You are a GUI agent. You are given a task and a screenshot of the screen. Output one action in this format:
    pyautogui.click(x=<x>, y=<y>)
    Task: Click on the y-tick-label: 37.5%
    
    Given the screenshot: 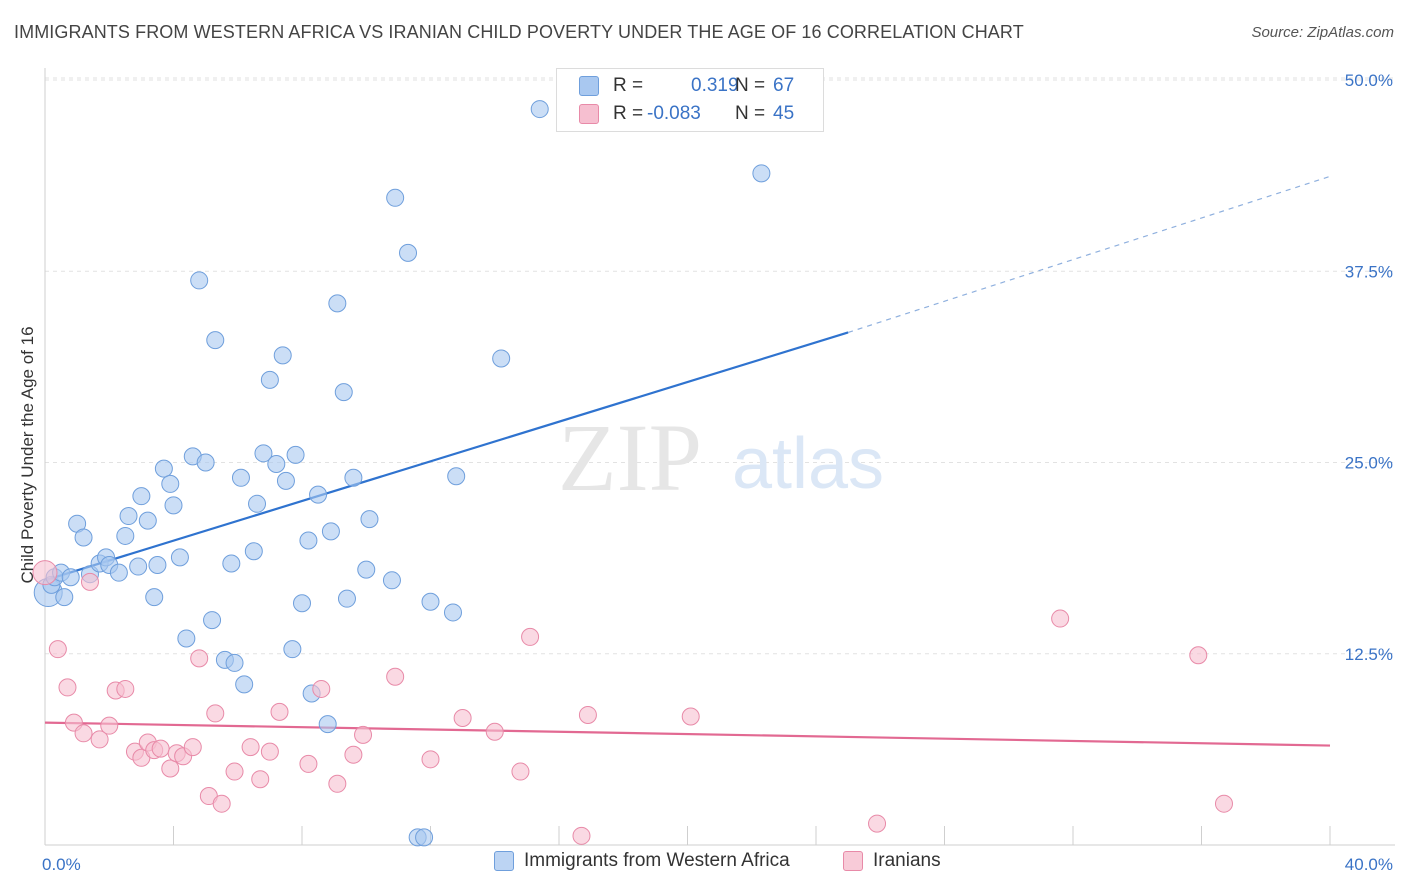 What is the action you would take?
    pyautogui.click(x=1369, y=271)
    